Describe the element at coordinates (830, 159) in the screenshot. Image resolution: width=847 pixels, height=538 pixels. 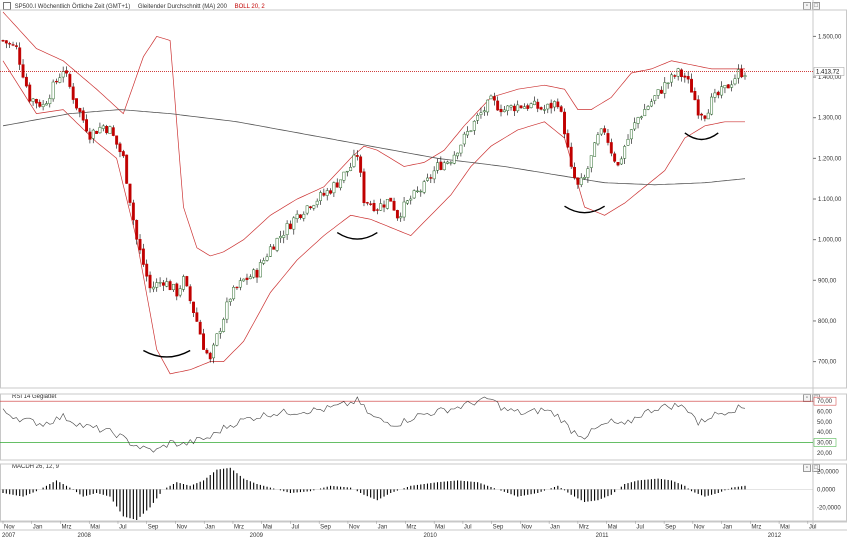
I see `y-tick-label: 1.200,00` at that location.